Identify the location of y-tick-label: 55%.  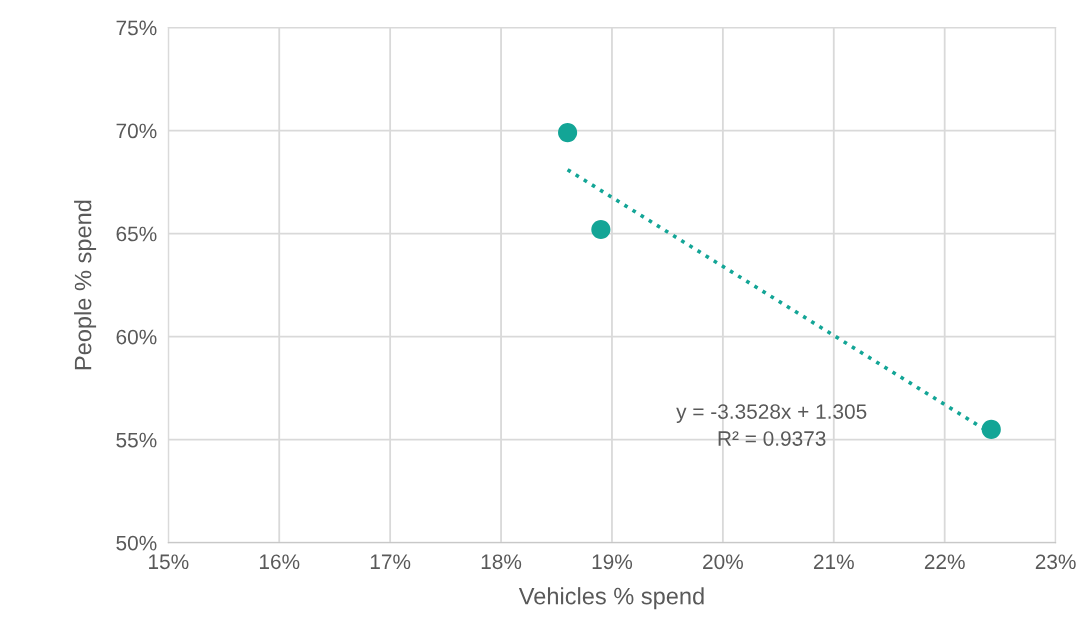
(136, 440).